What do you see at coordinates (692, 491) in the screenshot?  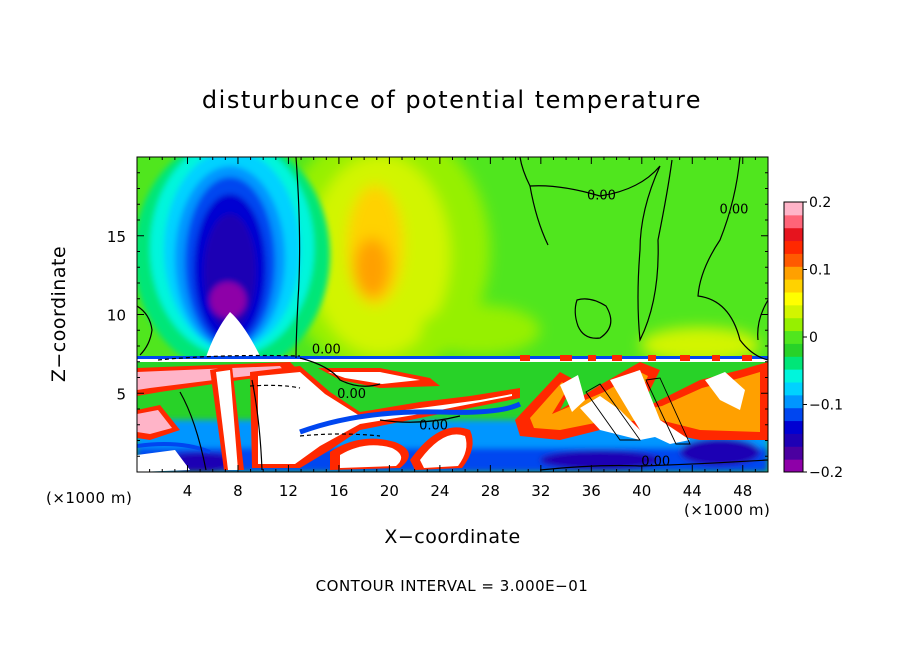 I see `x-tick-label: 44` at bounding box center [692, 491].